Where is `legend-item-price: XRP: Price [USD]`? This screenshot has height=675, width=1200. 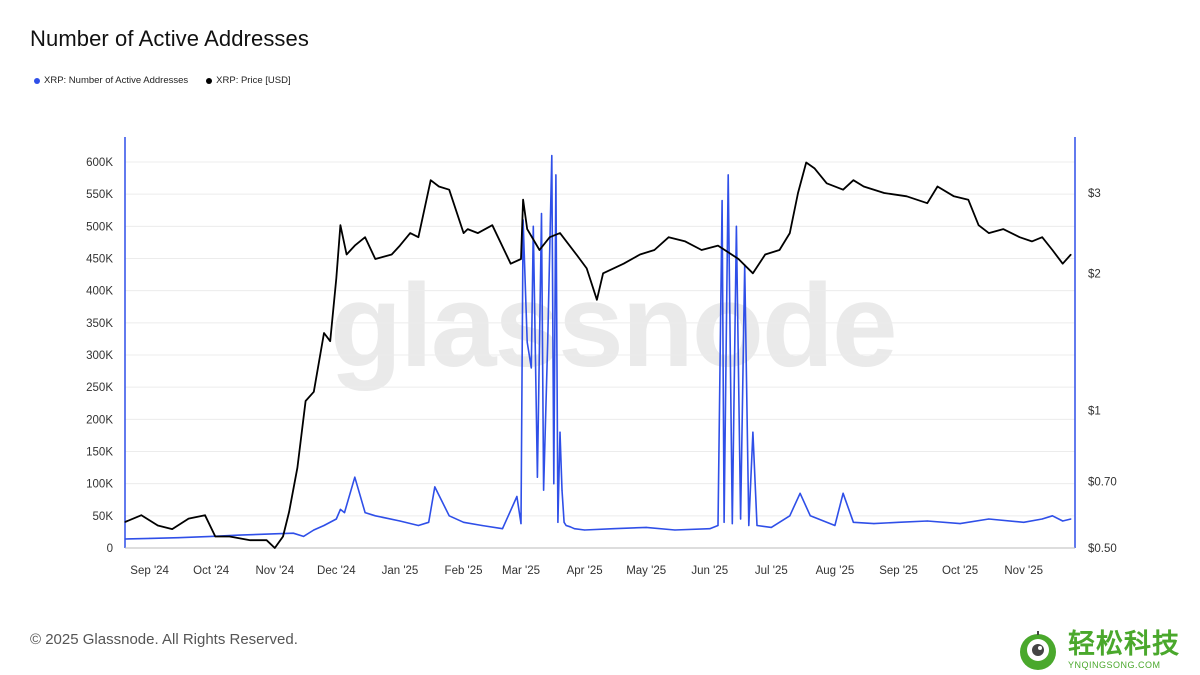
legend-item-price: XRP: Price [USD] is located at coordinates (248, 80).